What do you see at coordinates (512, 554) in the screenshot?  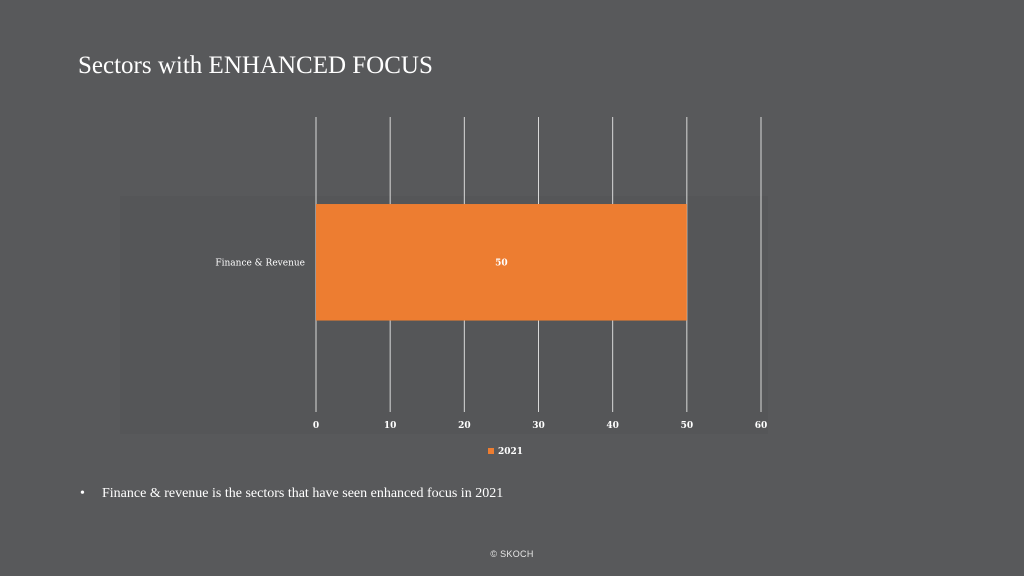 I see `footer-copyright: © SKOCH` at bounding box center [512, 554].